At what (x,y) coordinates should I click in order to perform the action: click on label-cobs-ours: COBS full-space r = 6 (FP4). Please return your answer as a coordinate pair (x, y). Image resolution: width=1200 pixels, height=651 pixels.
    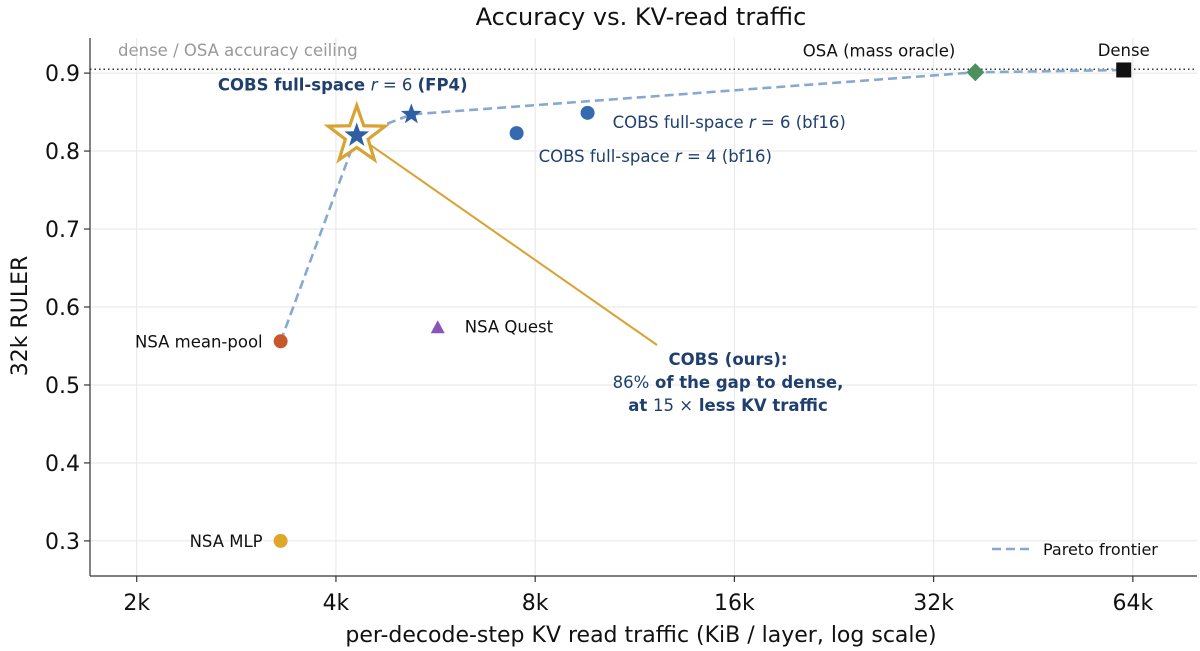
    Looking at the image, I should click on (343, 84).